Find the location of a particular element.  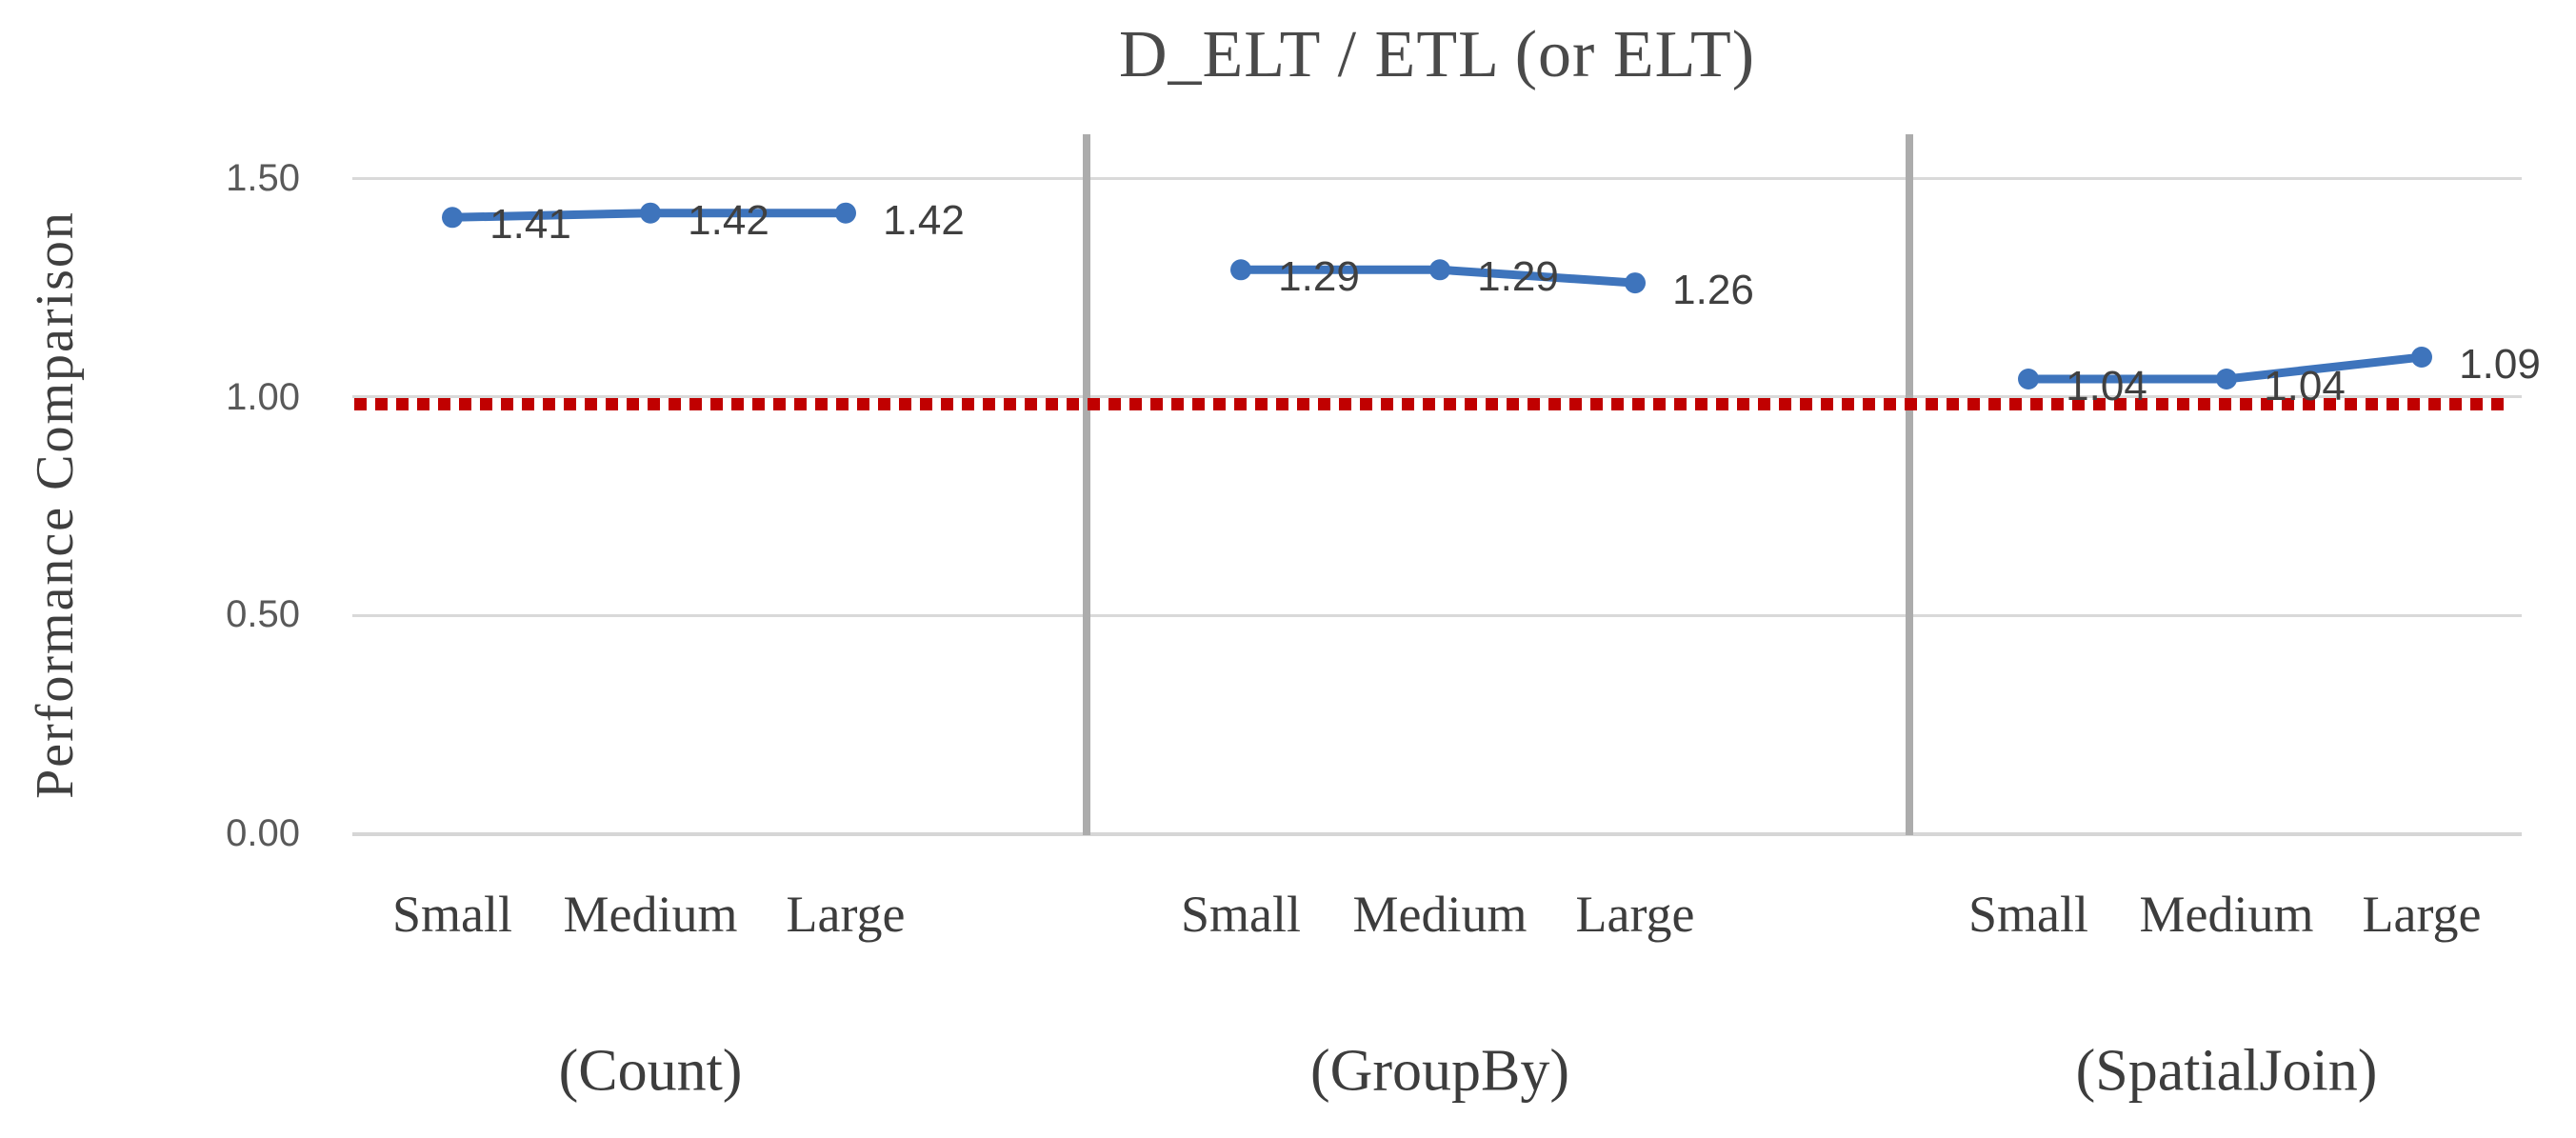

chart-title: D_ELT / ETL (or ELT) is located at coordinates (1437, 54).